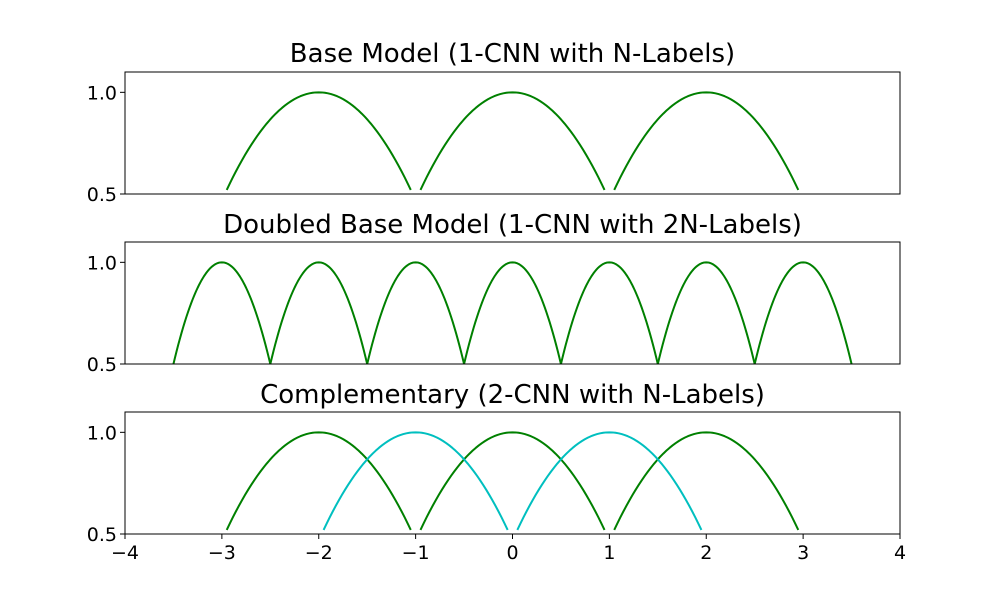 Image resolution: width=1000 pixels, height=600 pixels. I want to click on x-tick-label: 4, so click(900, 553).